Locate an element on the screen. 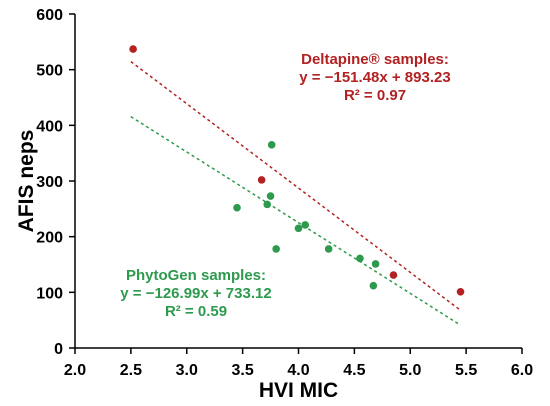  y-tick-label: 500 is located at coordinates (49, 71).